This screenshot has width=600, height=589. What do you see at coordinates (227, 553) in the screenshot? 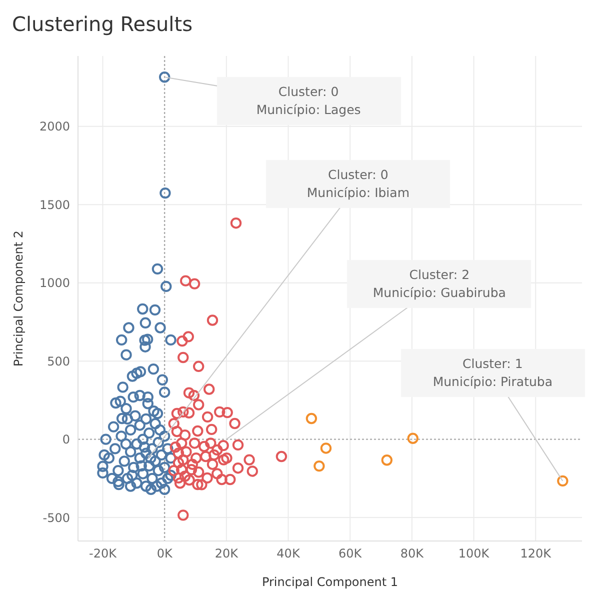
I see `x-tick-label: 20K` at bounding box center [227, 553].